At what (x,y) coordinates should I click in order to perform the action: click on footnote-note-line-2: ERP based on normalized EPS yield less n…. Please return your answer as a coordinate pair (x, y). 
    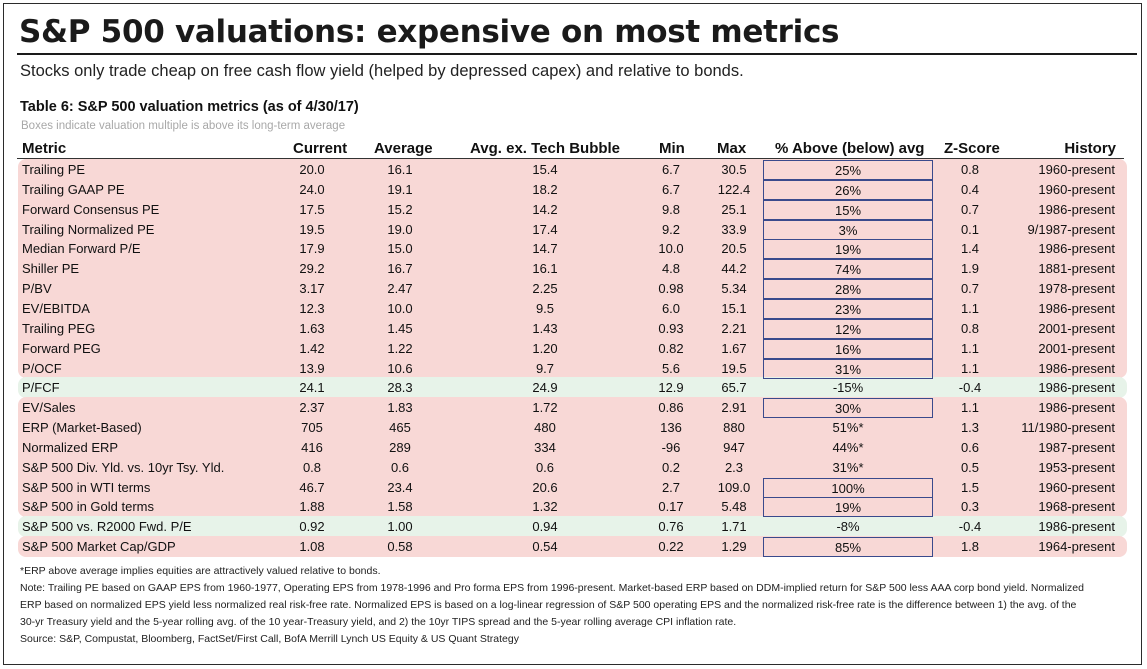
    Looking at the image, I should click on (548, 605).